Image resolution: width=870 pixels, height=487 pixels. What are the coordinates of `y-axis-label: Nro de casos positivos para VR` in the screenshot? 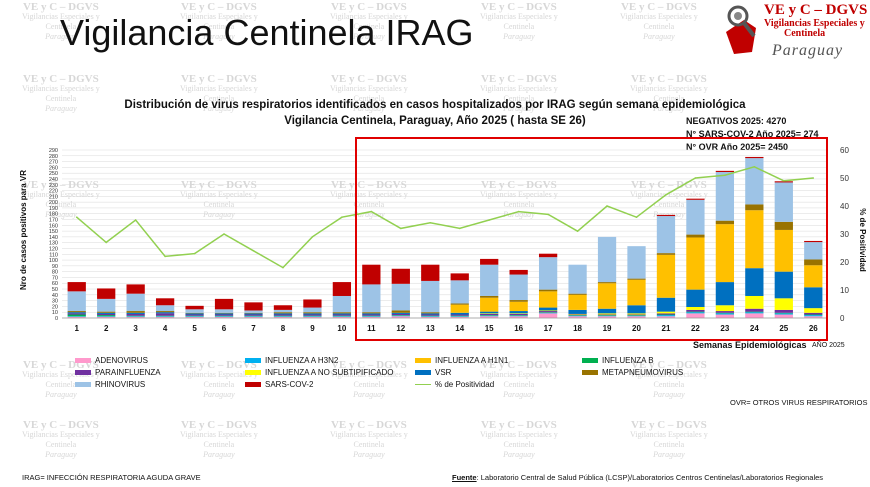 It's located at (23, 230).